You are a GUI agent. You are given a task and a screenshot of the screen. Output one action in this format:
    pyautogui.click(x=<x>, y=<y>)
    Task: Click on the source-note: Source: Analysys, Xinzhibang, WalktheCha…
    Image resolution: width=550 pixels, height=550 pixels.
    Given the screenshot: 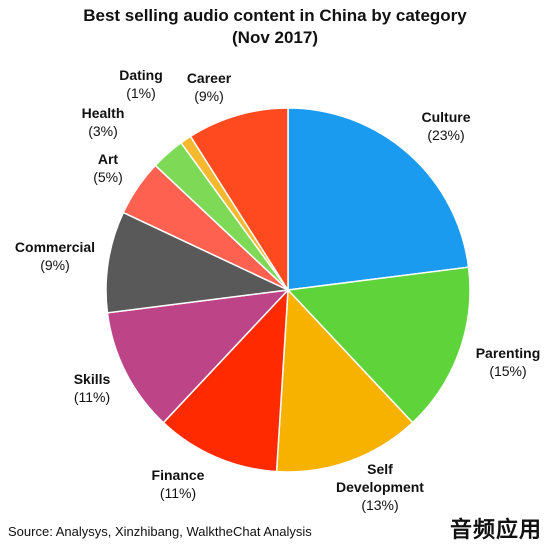 What is the action you would take?
    pyautogui.click(x=160, y=531)
    